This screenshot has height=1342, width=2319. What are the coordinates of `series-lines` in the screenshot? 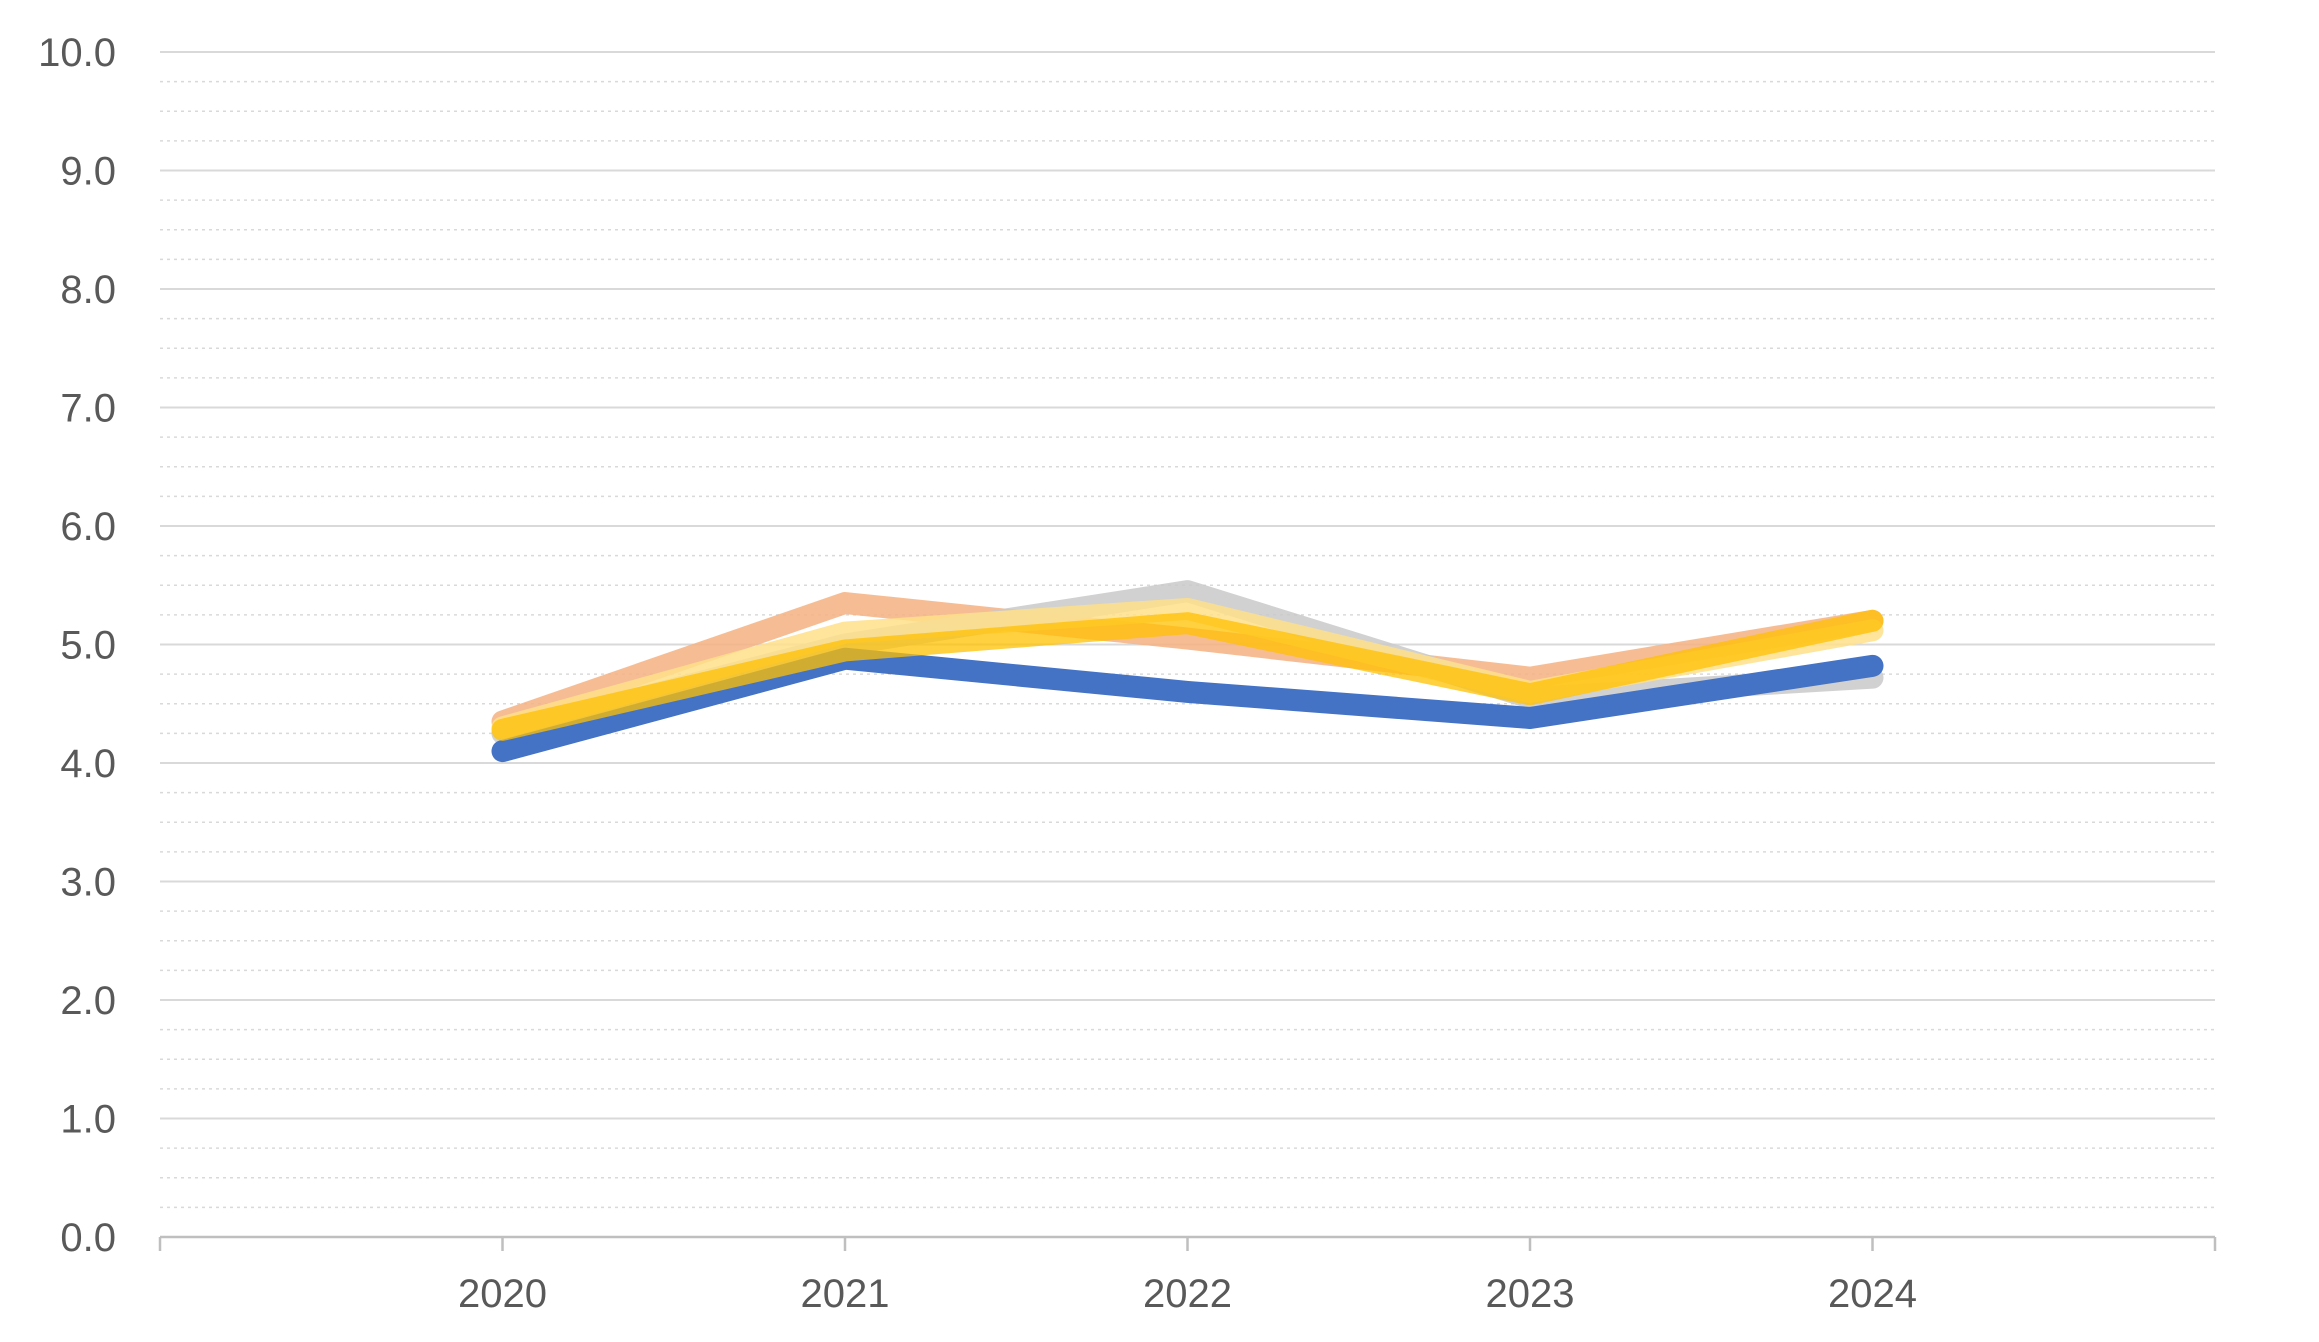 It's located at (1187, 671).